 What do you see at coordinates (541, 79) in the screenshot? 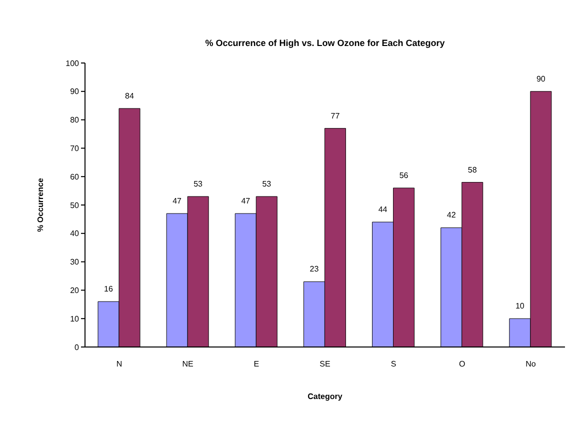
I see `data-label: 90` at bounding box center [541, 79].